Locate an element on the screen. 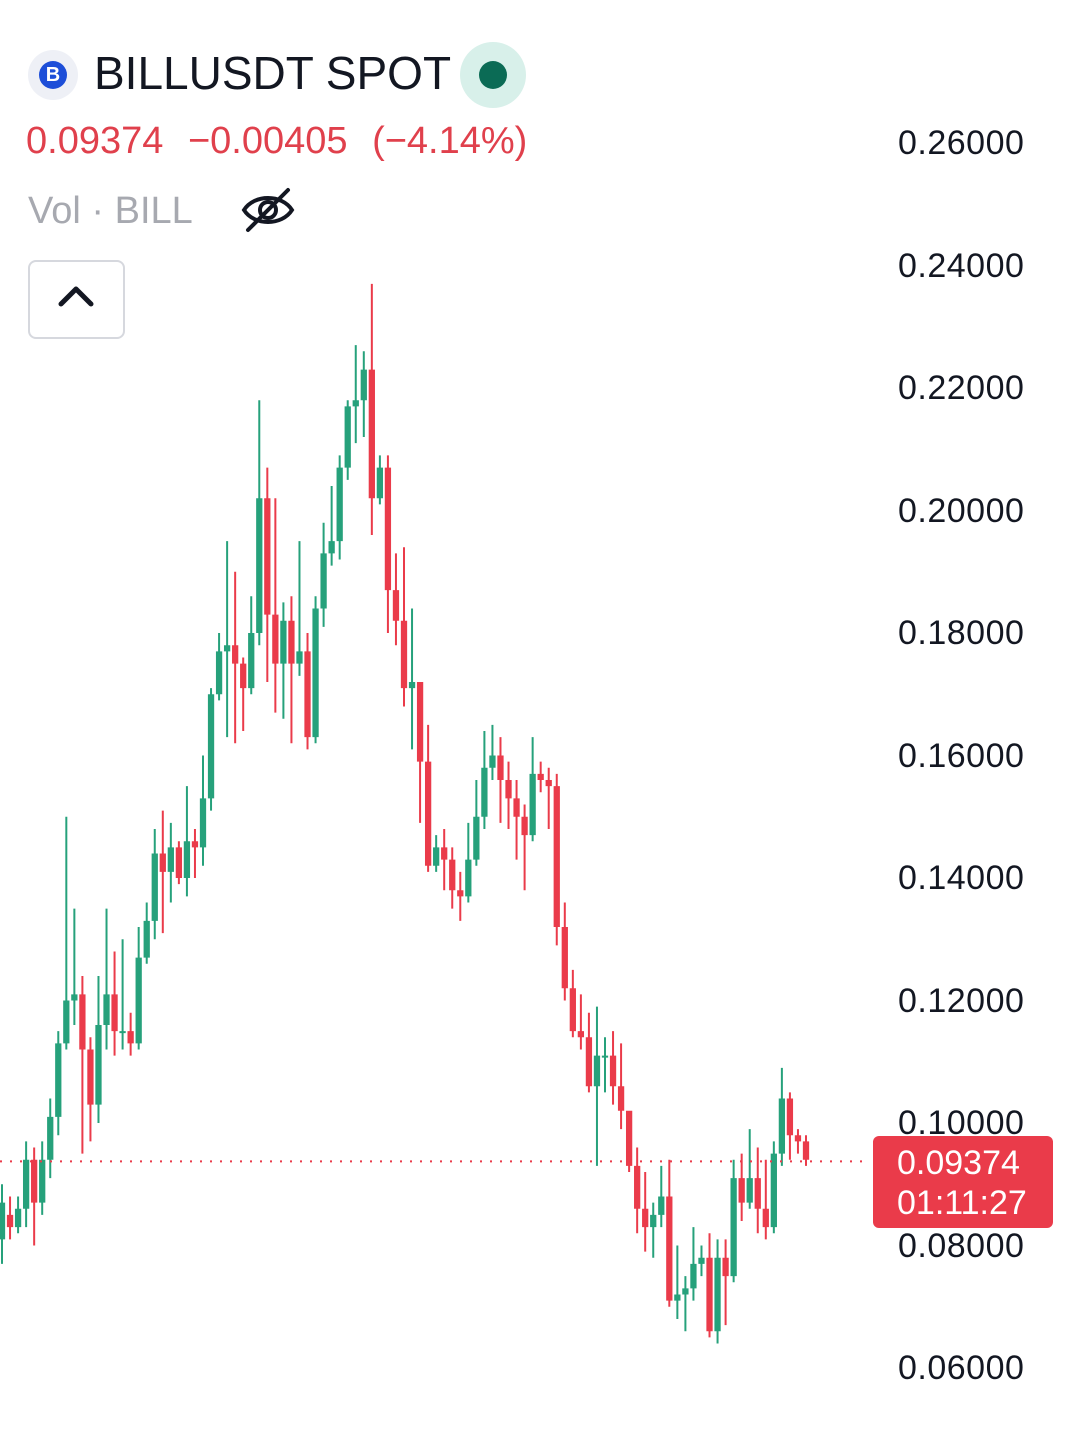  collapse-legend-button is located at coordinates (76, 299).